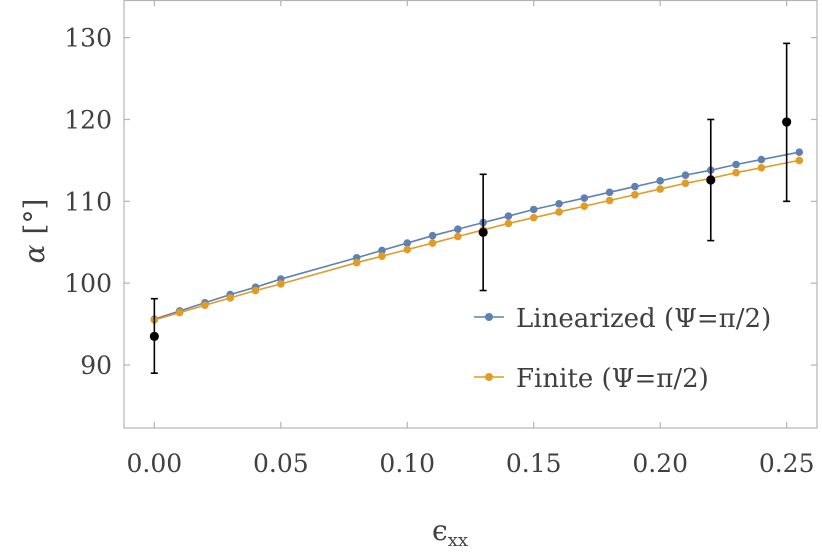 This screenshot has height=560, width=822. I want to click on x-axis-label: ϵxx, so click(450, 532).